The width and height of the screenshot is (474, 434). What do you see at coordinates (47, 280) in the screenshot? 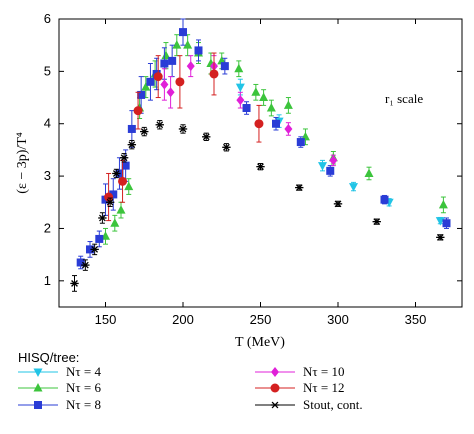
I see `y-tick-label: 1` at bounding box center [47, 280].